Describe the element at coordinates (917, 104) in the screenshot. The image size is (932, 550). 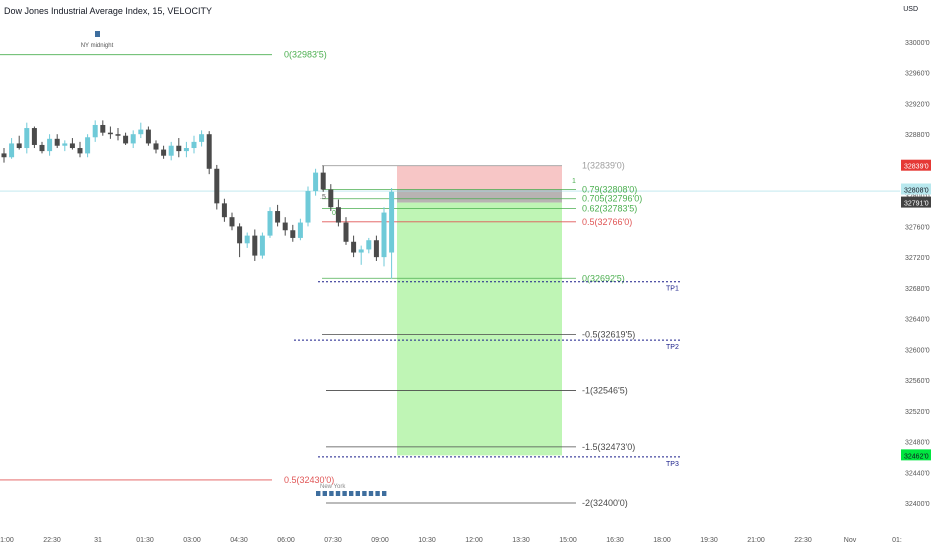
I see `y-axis-tick-label: 32920'0` at that location.